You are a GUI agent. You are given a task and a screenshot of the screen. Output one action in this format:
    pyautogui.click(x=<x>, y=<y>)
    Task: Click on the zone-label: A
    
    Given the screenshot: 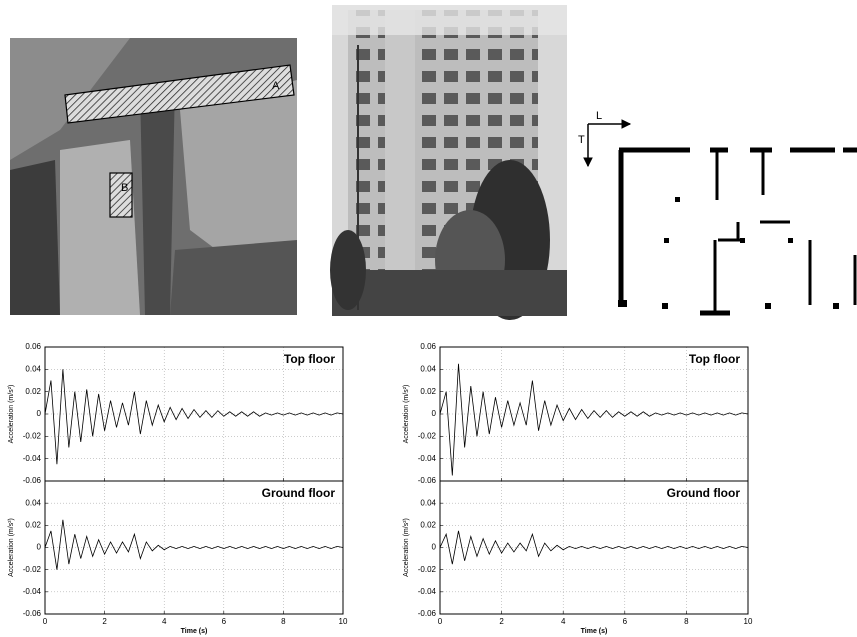 What is the action you would take?
    pyautogui.click(x=276, y=86)
    